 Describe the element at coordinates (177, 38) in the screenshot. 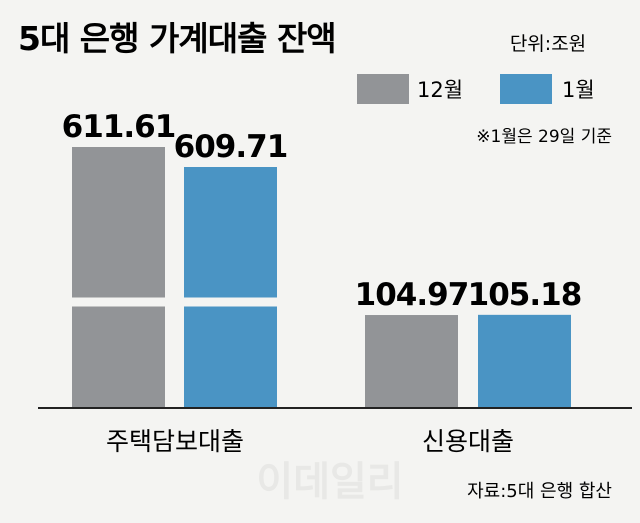

I see `chart-title: 5대 은행 가계대출 잔액` at that location.